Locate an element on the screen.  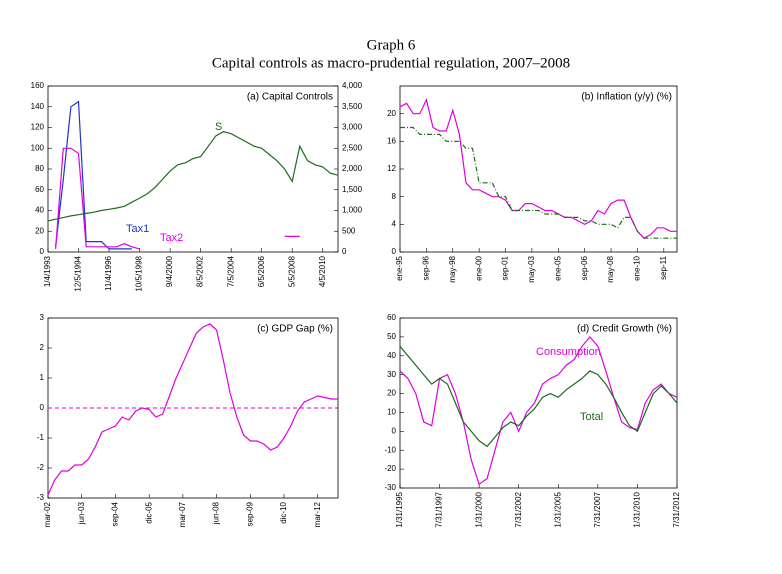
y-tick-label: 8 is located at coordinates (394, 196).